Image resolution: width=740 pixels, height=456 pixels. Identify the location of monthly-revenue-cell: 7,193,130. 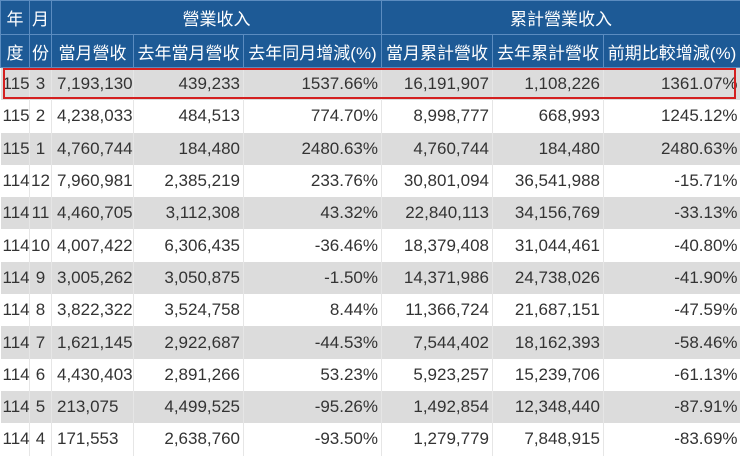
(93, 84).